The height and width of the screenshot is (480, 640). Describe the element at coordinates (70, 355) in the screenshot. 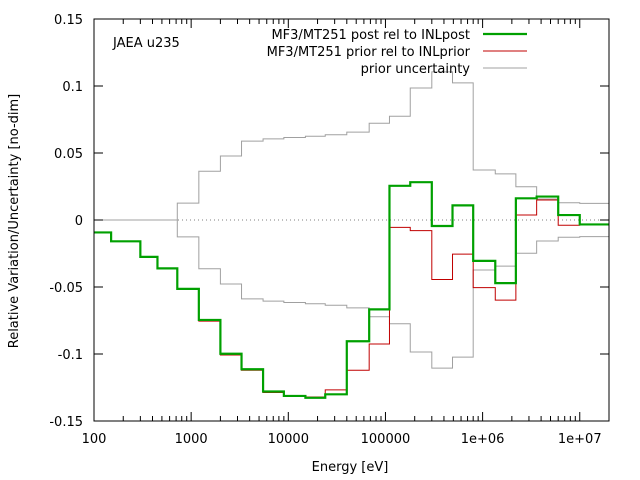

I see `y-tick-label: -0.1` at that location.